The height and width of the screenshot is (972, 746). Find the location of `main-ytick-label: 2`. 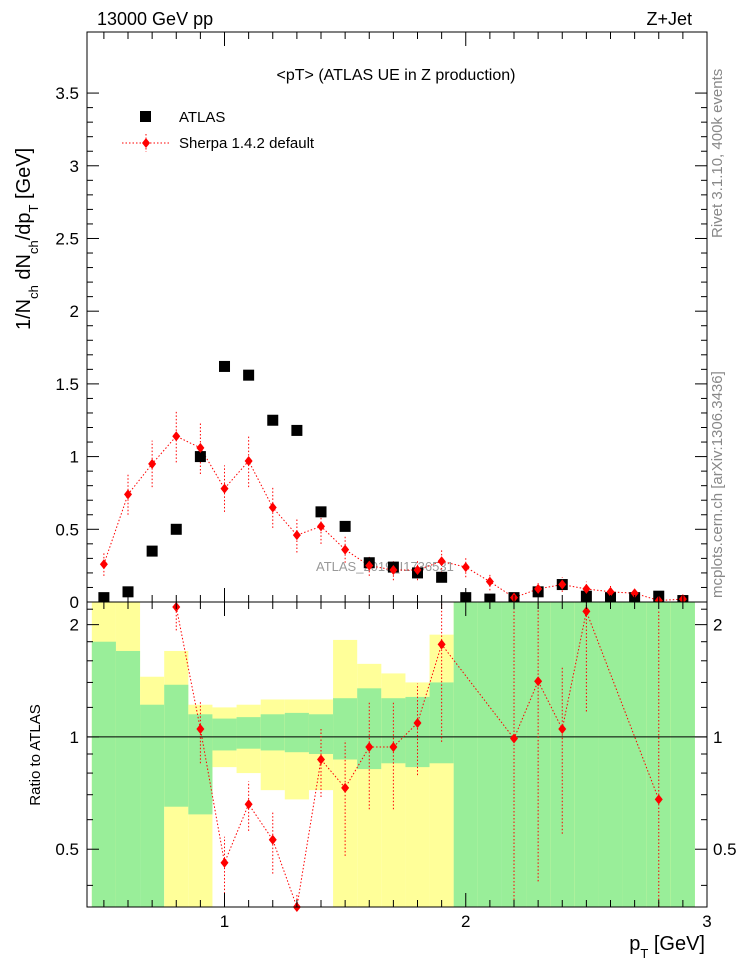

main-ytick-label: 2 is located at coordinates (74, 311).